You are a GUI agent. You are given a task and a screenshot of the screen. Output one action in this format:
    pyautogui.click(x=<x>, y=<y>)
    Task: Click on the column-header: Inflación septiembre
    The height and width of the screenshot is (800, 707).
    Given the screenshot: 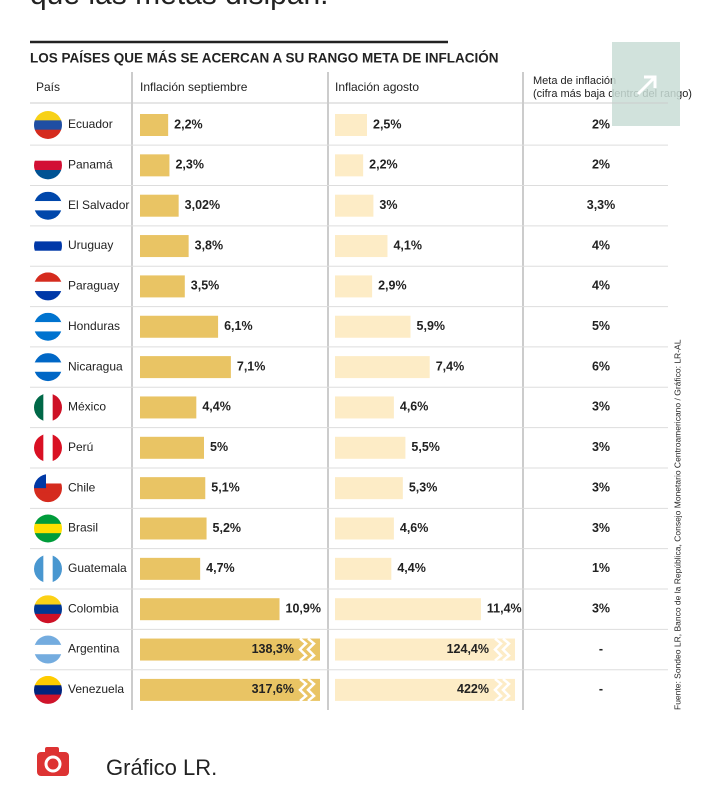 What is the action you would take?
    pyautogui.click(x=194, y=87)
    